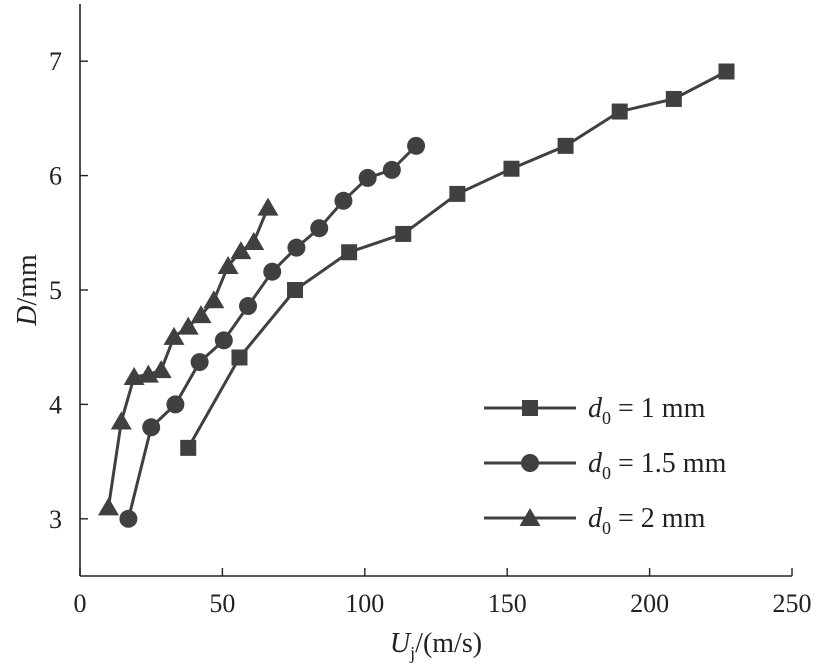 The width and height of the screenshot is (816, 670). What do you see at coordinates (222, 603) in the screenshot?
I see `x-tick-label-1: 50` at bounding box center [222, 603].